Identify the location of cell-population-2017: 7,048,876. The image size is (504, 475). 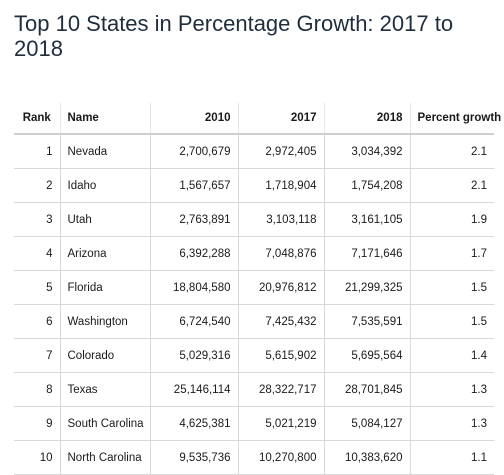
(281, 253).